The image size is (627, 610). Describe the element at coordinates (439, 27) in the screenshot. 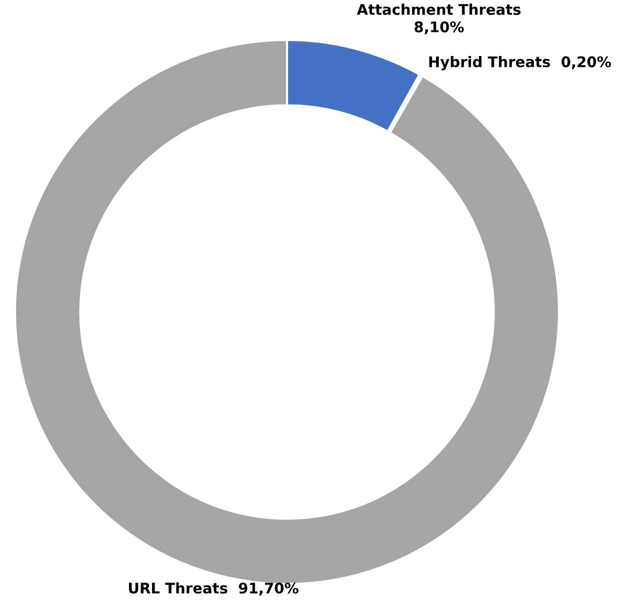

I see `data-label: 8,10%` at that location.